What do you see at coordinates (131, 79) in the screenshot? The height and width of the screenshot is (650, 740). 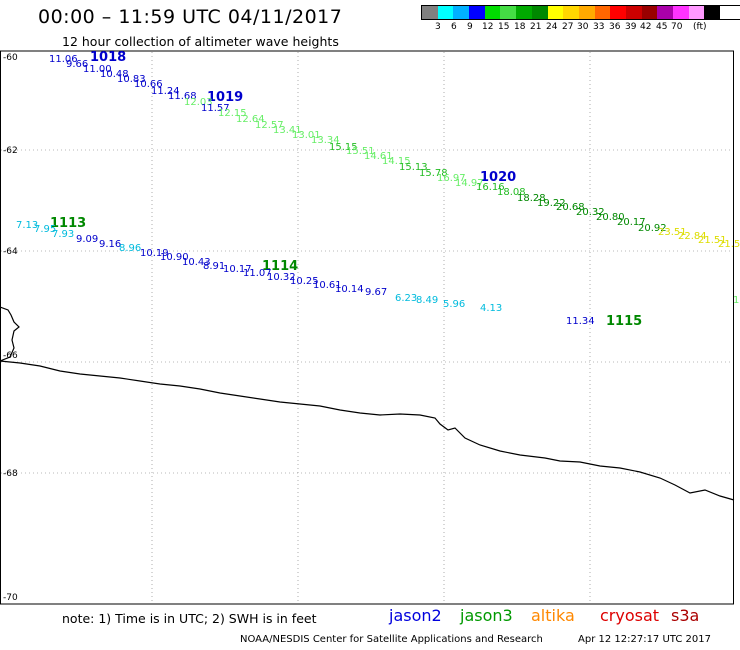 I see `swh-value: 10.83` at bounding box center [131, 79].